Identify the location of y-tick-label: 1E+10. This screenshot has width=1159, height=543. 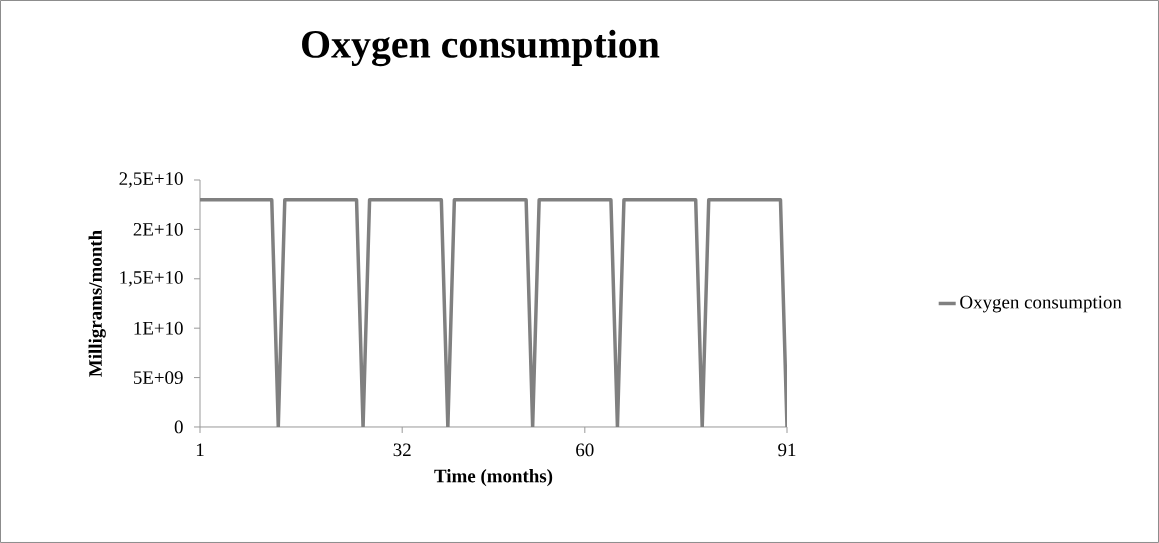
(158, 328).